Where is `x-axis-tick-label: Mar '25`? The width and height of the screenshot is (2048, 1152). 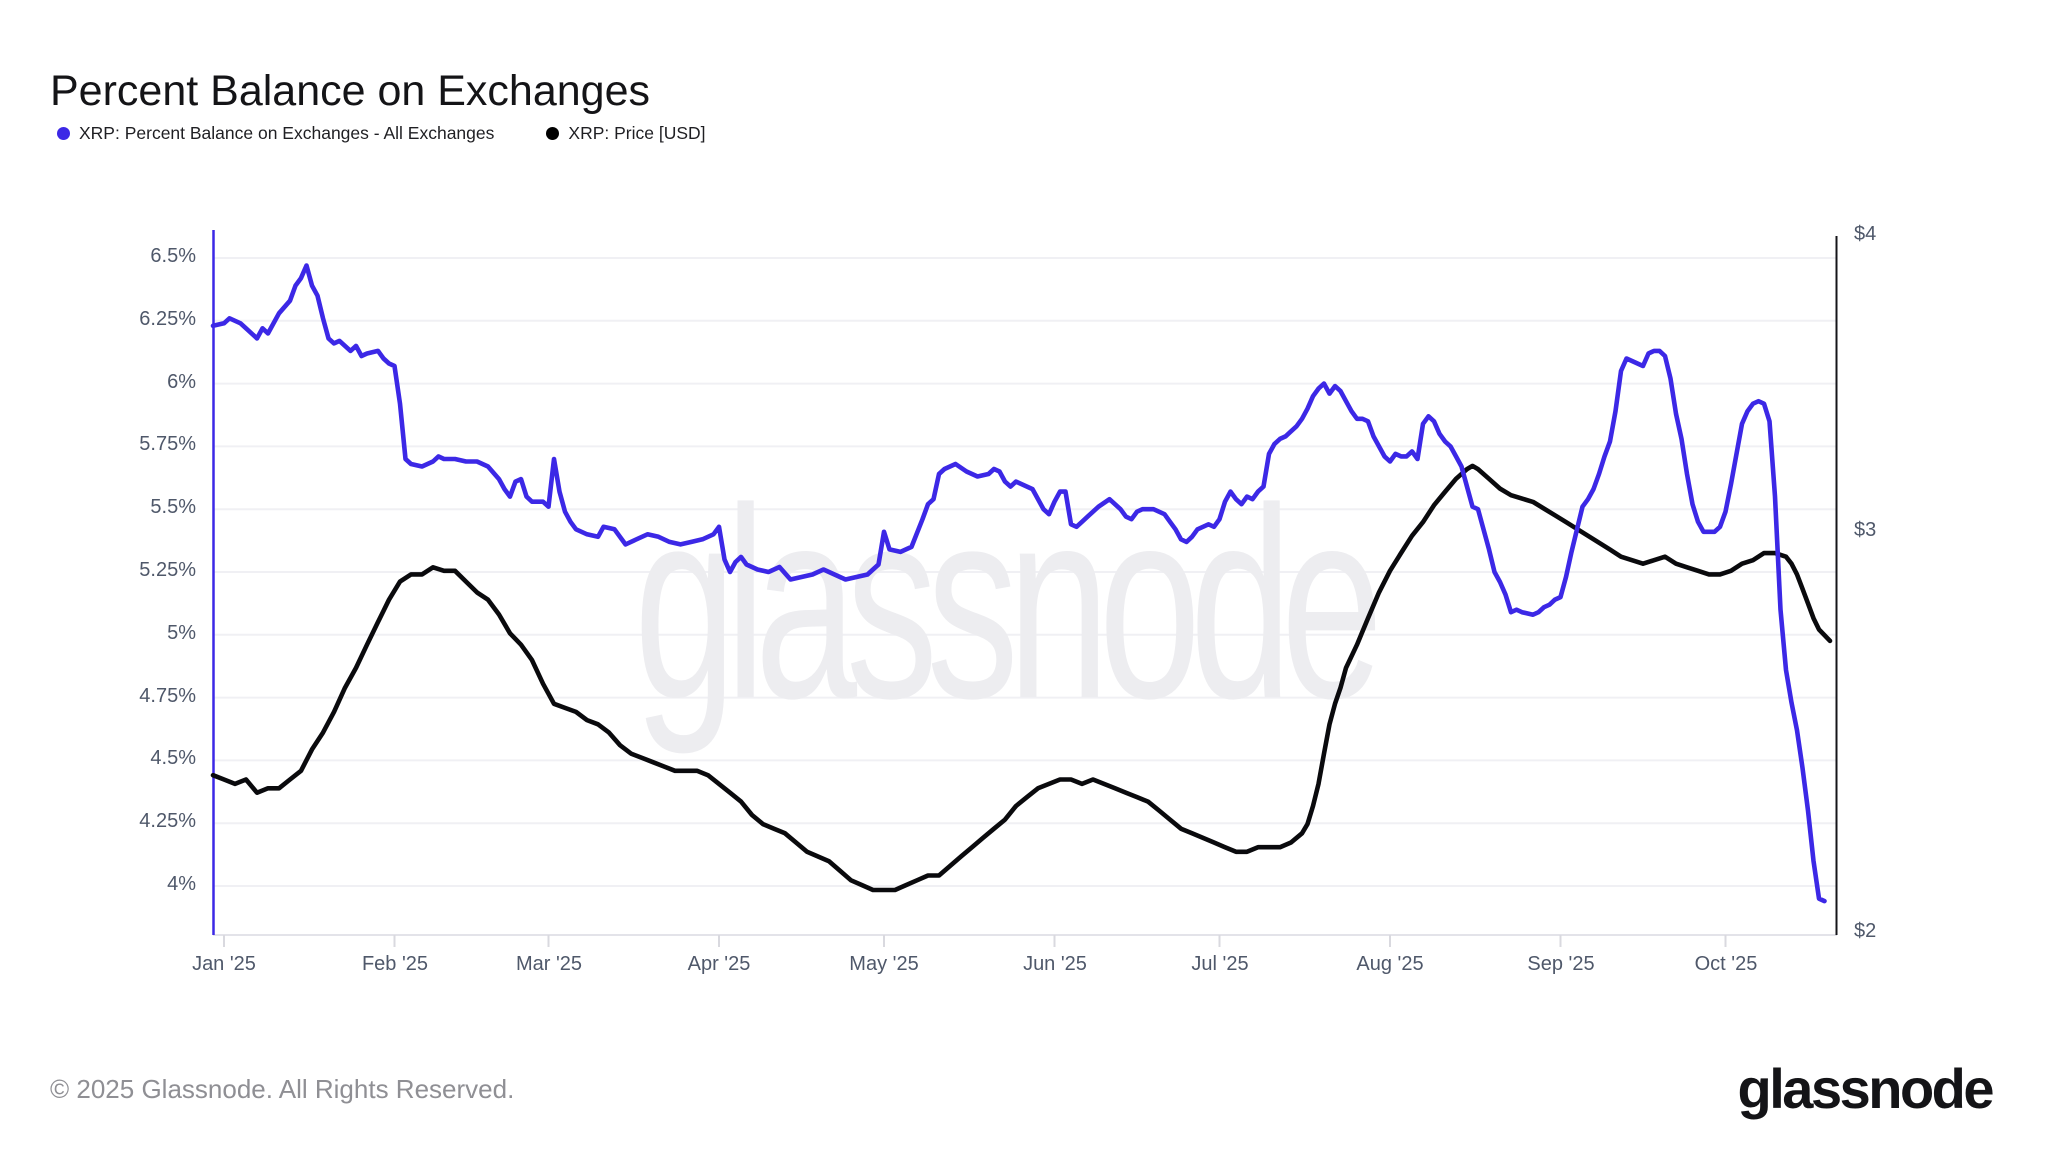
x-axis-tick-label: Mar '25 is located at coordinates (549, 964).